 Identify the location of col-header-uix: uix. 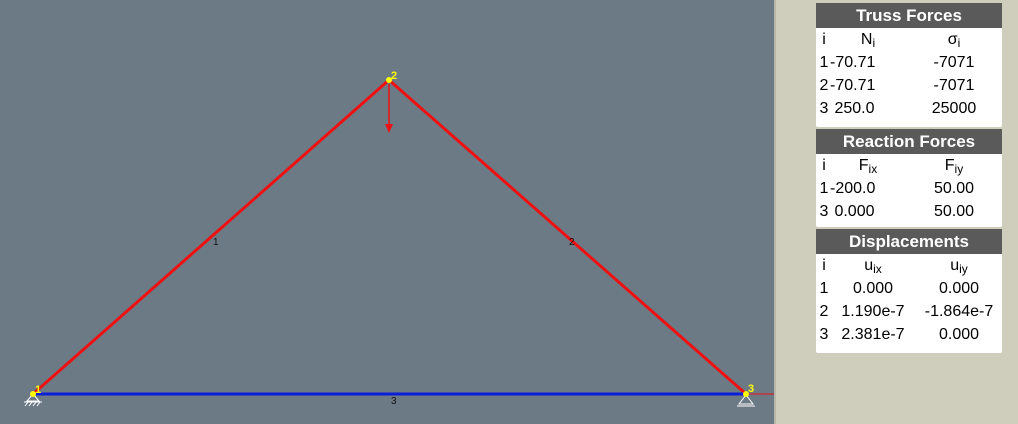
(873, 266).